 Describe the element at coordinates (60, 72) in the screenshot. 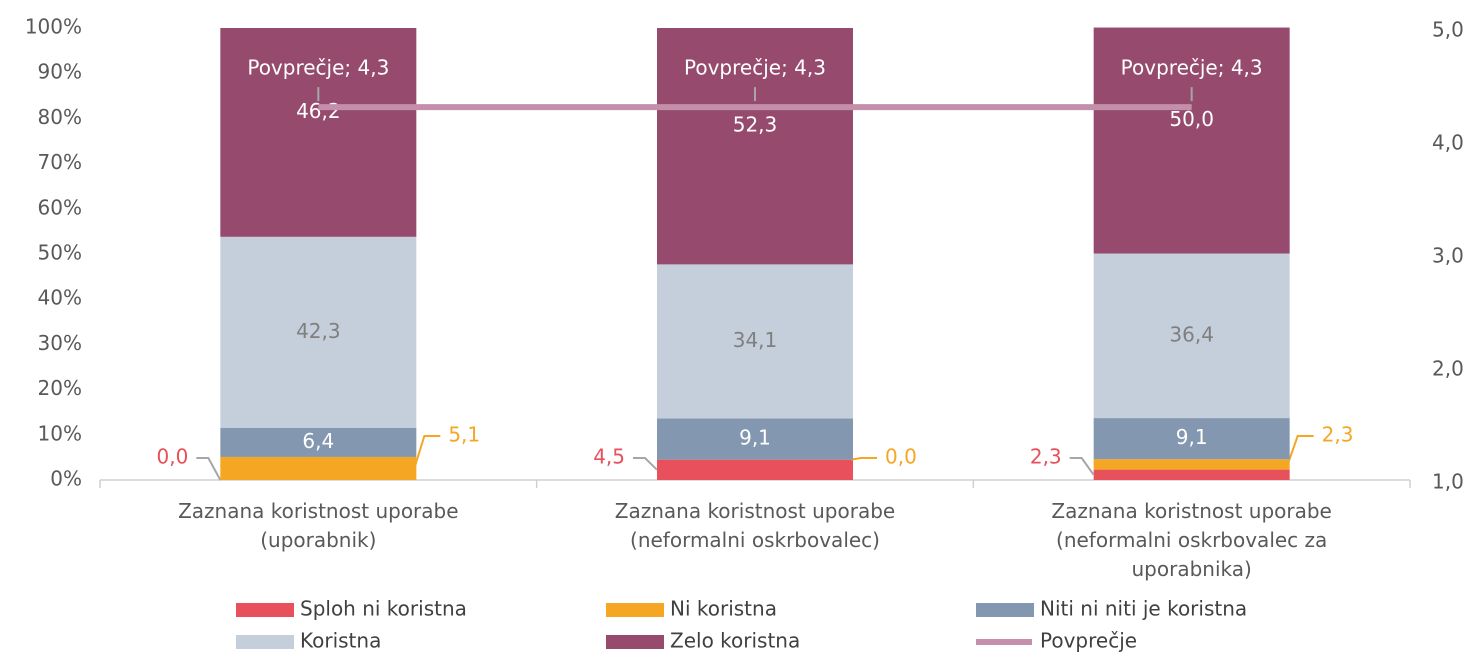

I see `y-tick-label: 90%` at that location.